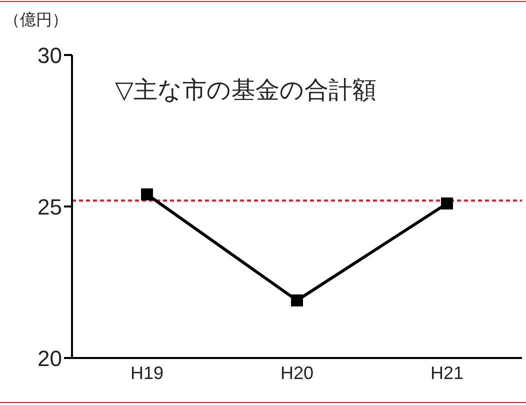 This screenshot has height=405, width=526. What do you see at coordinates (297, 372) in the screenshot?
I see `x-tick-label: H20` at bounding box center [297, 372].